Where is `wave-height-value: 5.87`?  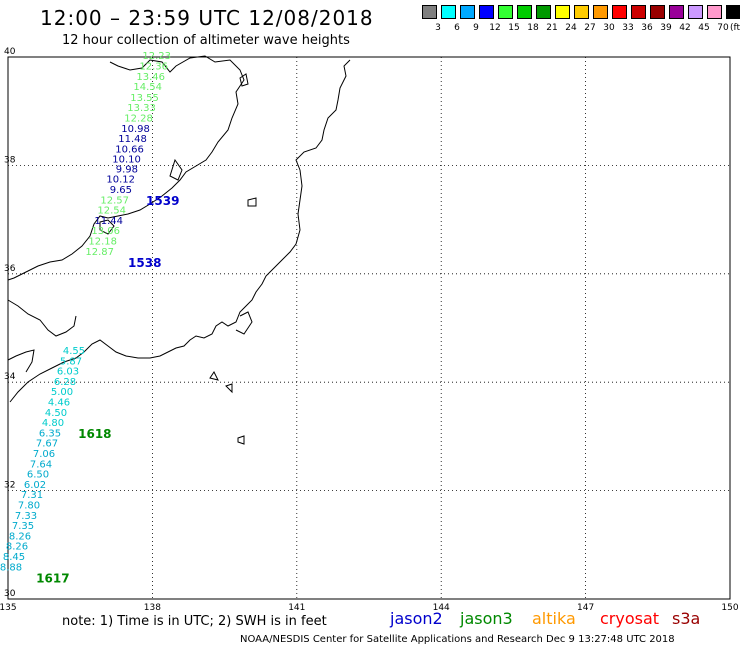 wave-height-value: 5.87 is located at coordinates (71, 361).